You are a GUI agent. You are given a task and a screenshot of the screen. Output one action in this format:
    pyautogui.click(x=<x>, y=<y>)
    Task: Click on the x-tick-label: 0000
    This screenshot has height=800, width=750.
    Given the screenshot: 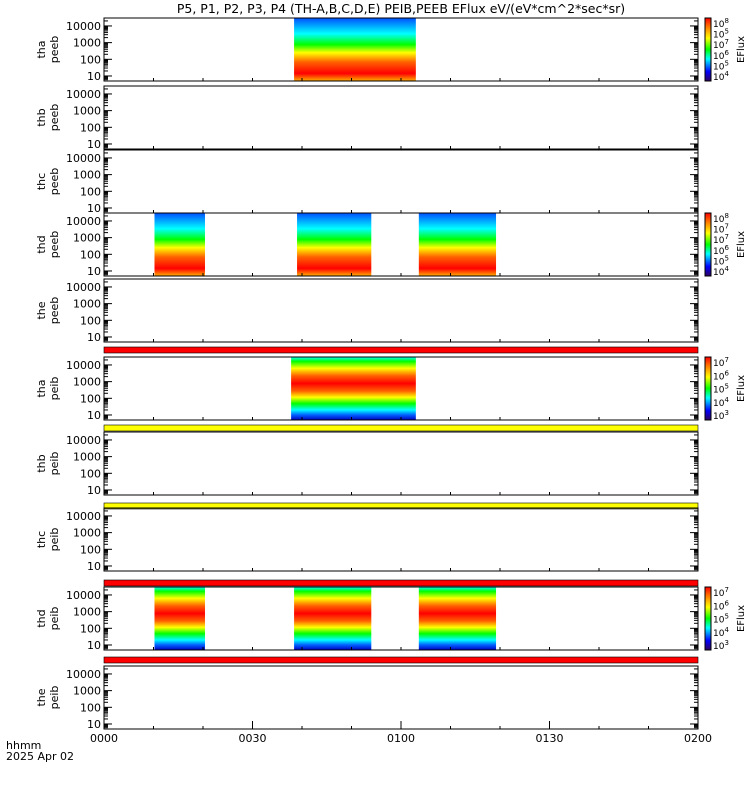 What is the action you would take?
    pyautogui.click(x=104, y=738)
    